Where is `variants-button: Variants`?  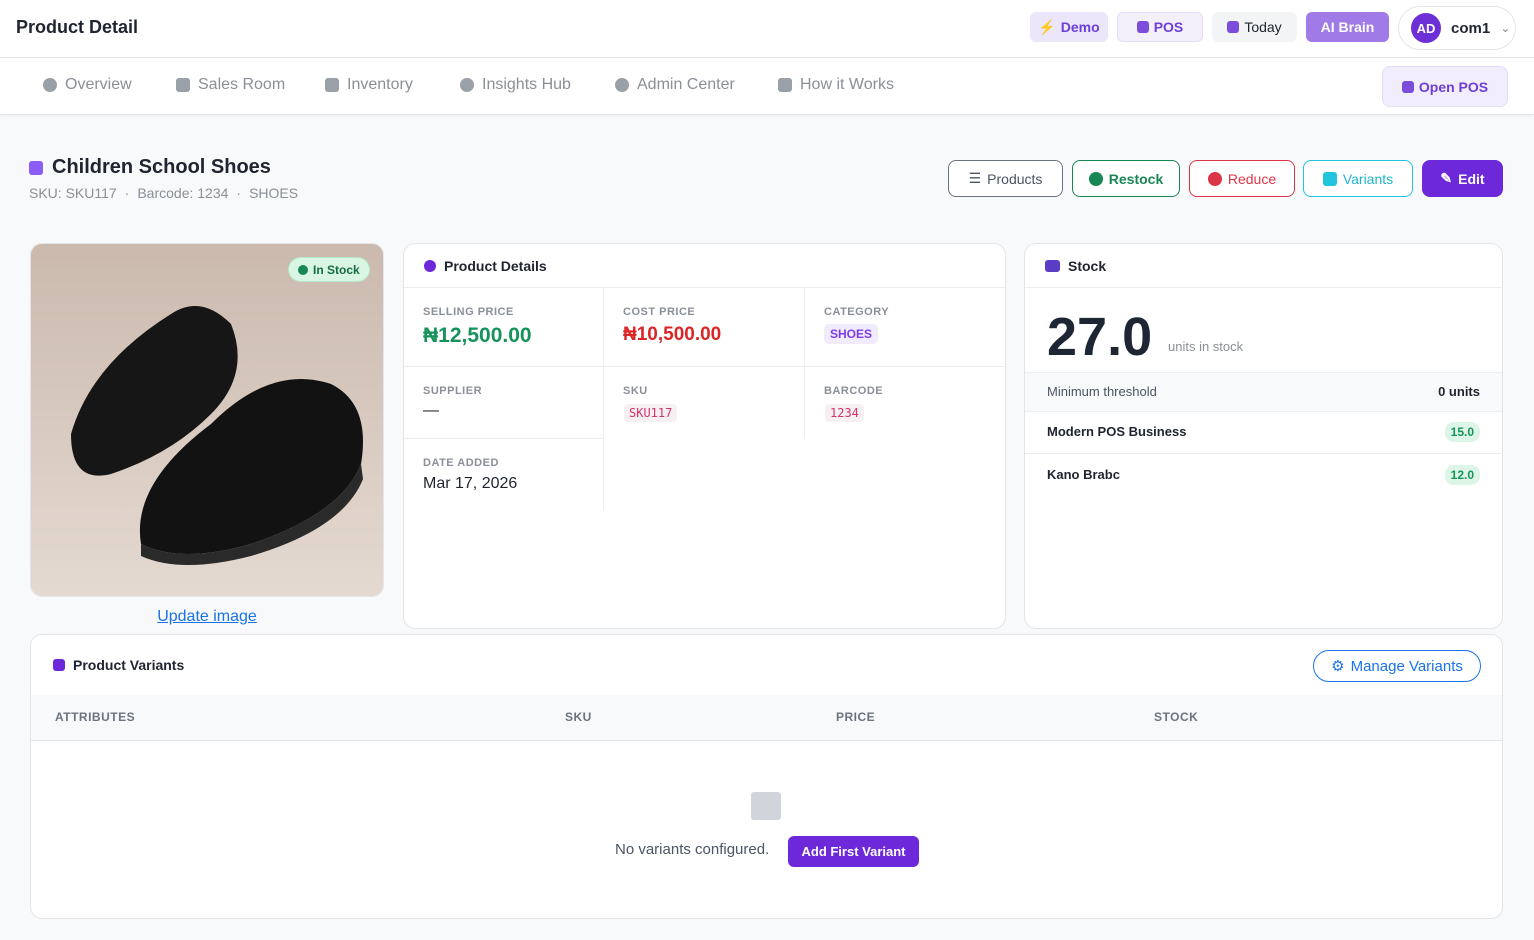
variants-button: Variants is located at coordinates (1358, 178).